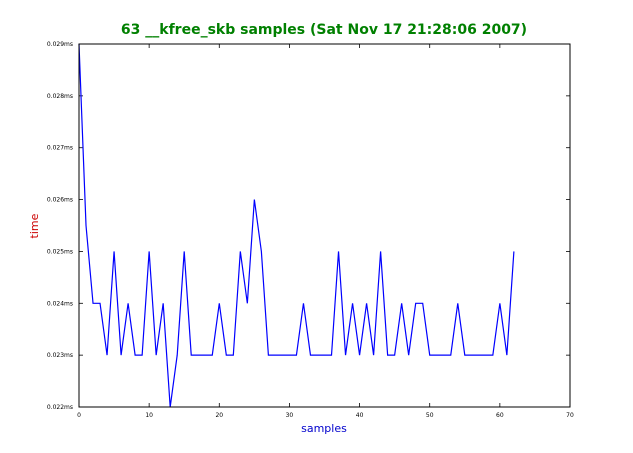  What do you see at coordinates (79, 415) in the screenshot?
I see `x-tick-label: 0` at bounding box center [79, 415].